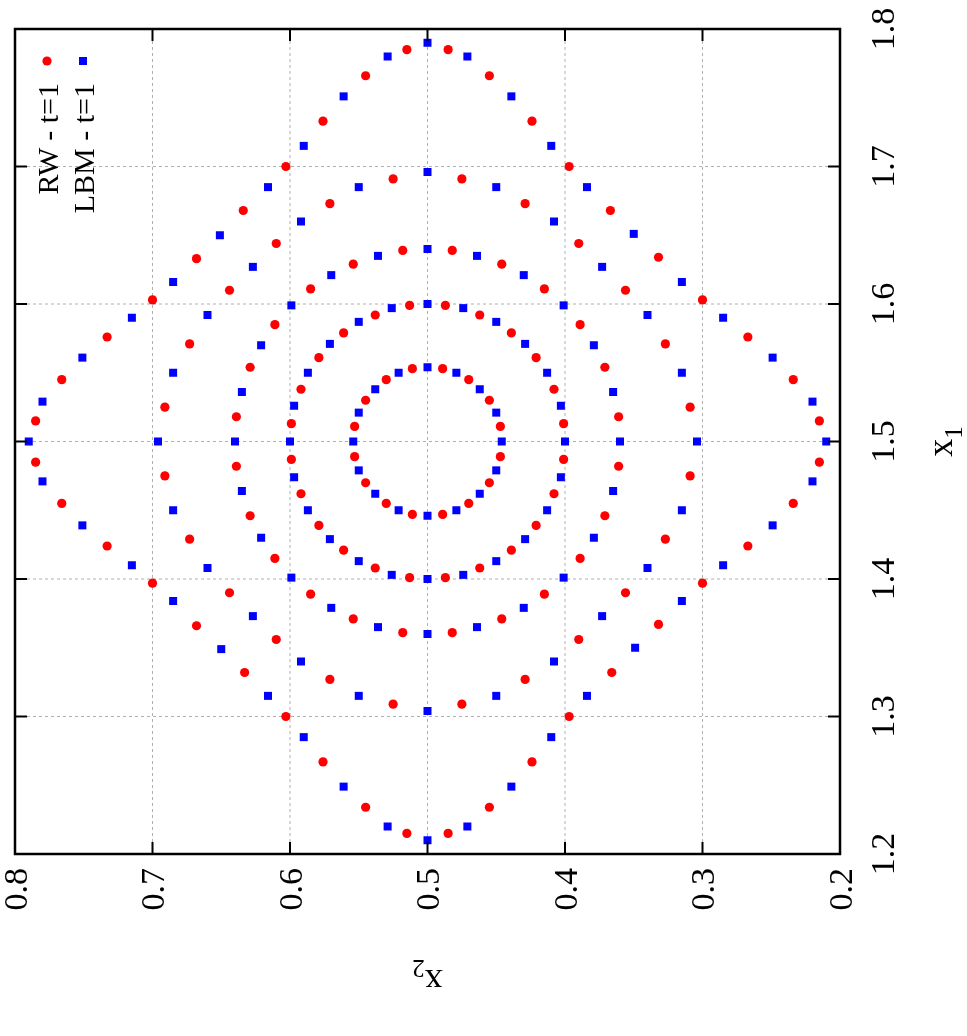 The width and height of the screenshot is (967, 1036). What do you see at coordinates (17, 889) in the screenshot?
I see `x-tick-label: 0.8` at bounding box center [17, 889].